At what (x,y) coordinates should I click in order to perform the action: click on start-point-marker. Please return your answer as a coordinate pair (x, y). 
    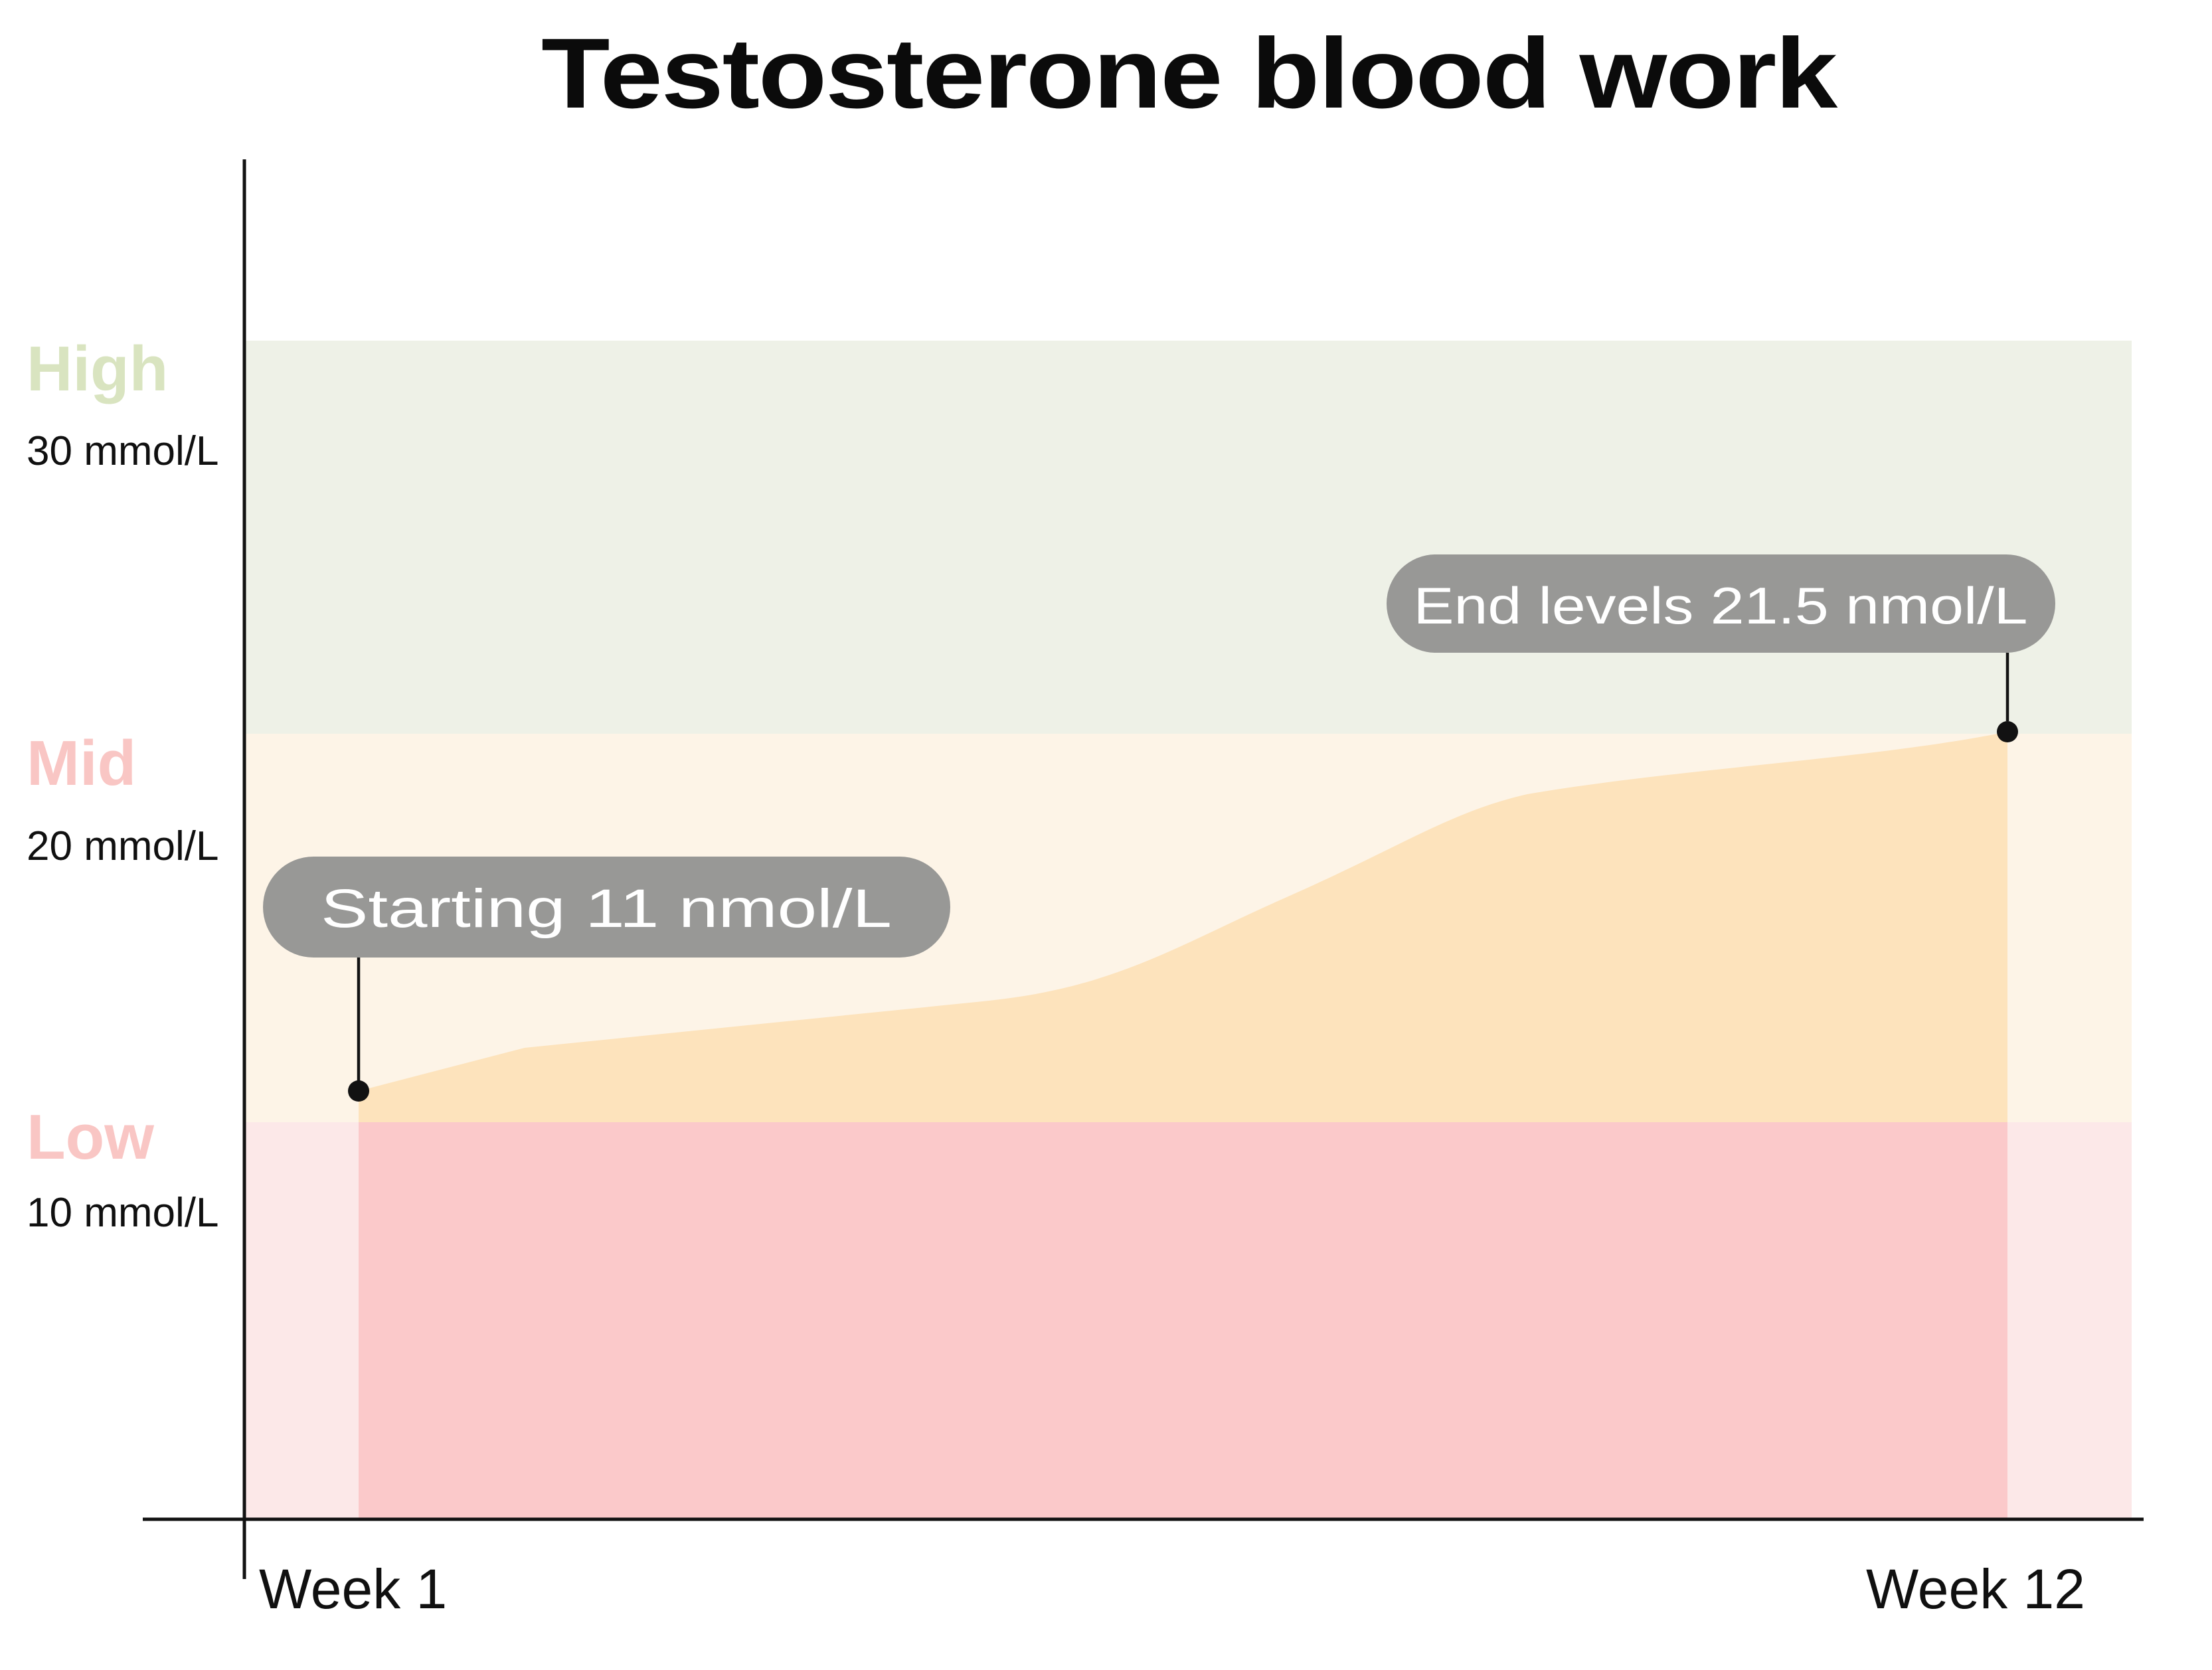
    Looking at the image, I should click on (358, 1091).